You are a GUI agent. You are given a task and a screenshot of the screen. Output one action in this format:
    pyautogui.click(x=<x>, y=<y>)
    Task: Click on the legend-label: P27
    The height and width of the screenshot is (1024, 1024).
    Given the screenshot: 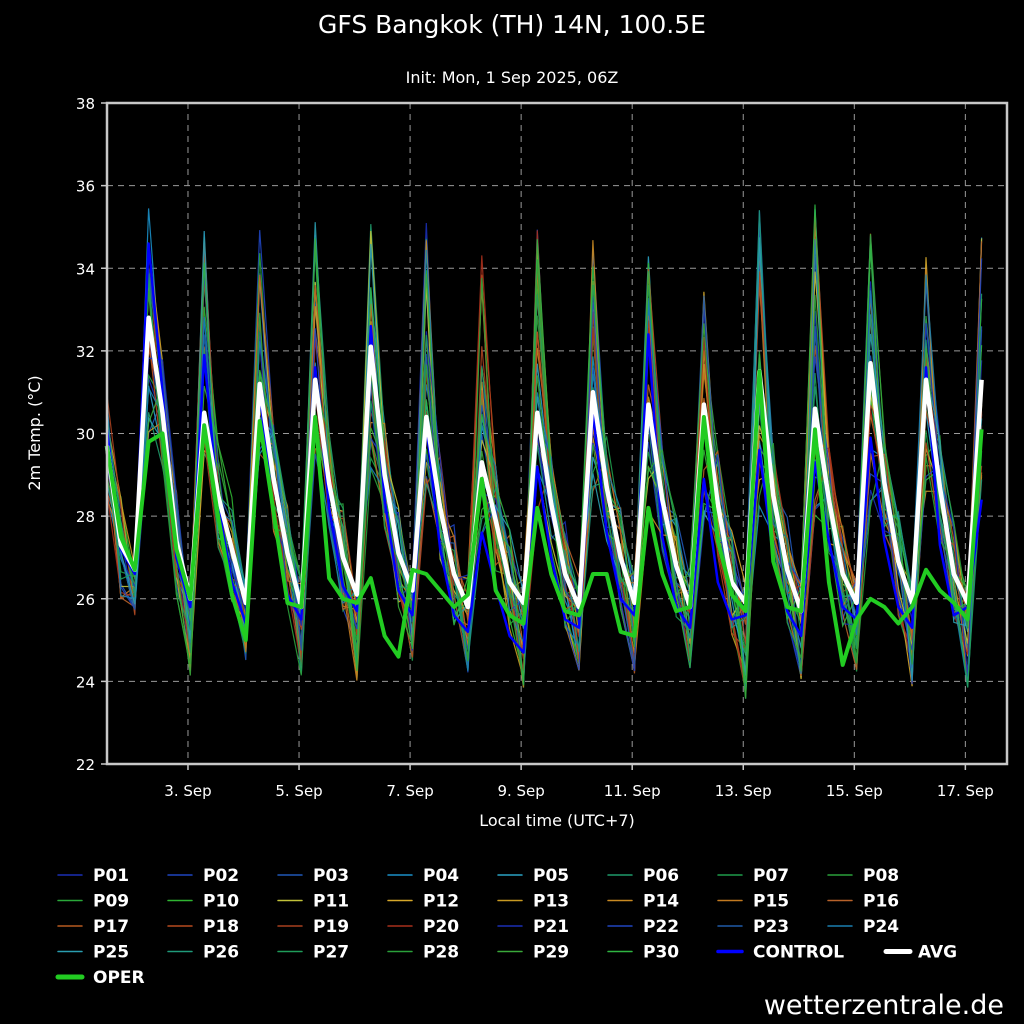 What is the action you would take?
    pyautogui.click(x=331, y=953)
    